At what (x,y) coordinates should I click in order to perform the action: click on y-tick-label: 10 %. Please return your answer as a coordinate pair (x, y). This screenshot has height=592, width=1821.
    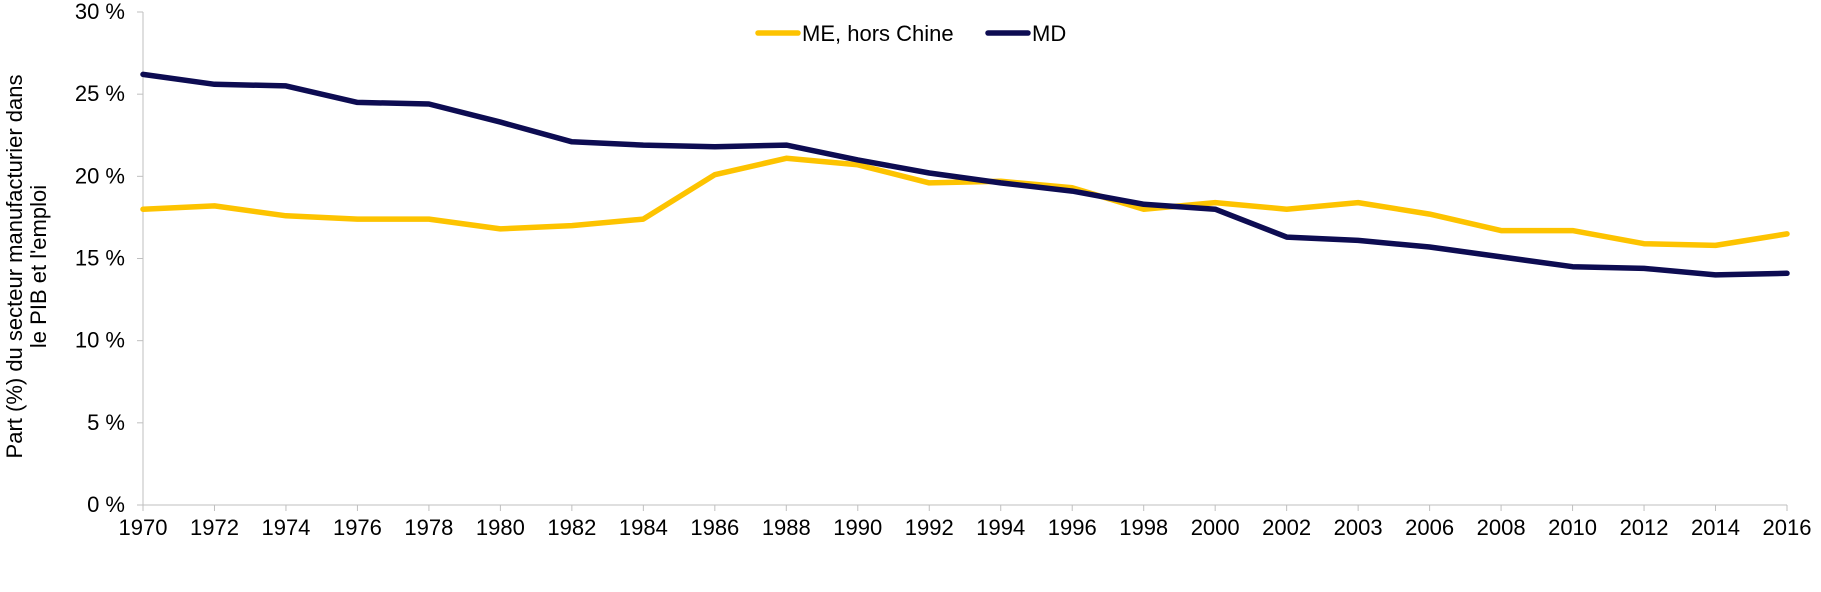
    Looking at the image, I should click on (100, 340).